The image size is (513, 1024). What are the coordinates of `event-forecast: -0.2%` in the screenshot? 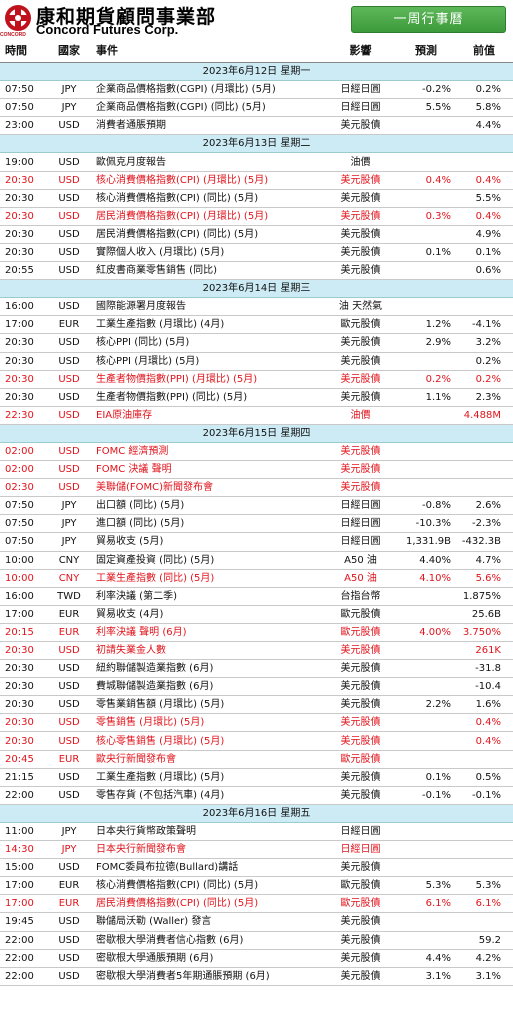 It's located at (426, 90).